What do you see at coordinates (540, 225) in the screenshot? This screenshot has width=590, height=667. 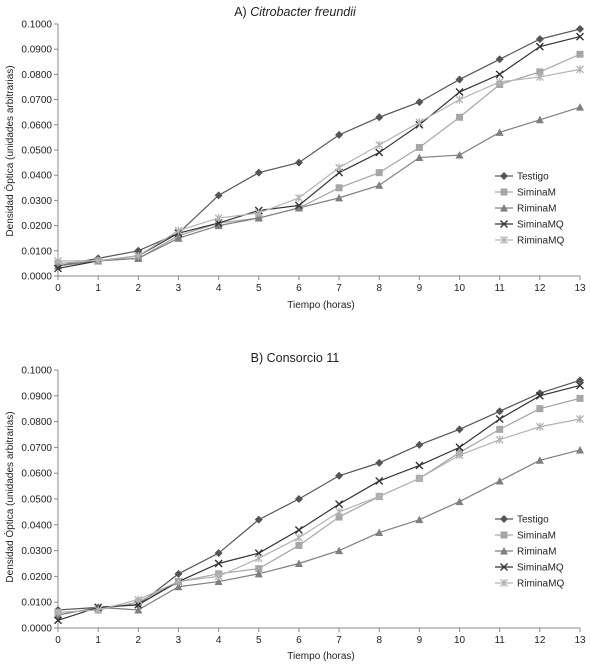 I see `chart-a-legend-label-siminamq: SiminaMQ` at bounding box center [540, 225].